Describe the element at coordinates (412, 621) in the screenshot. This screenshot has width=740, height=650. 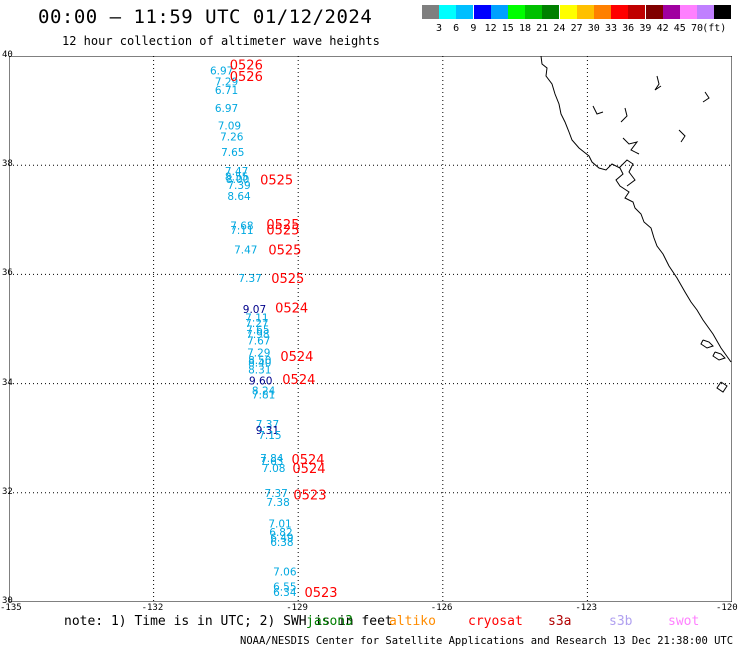
I see `satellite-altiko: altiko` at that location.